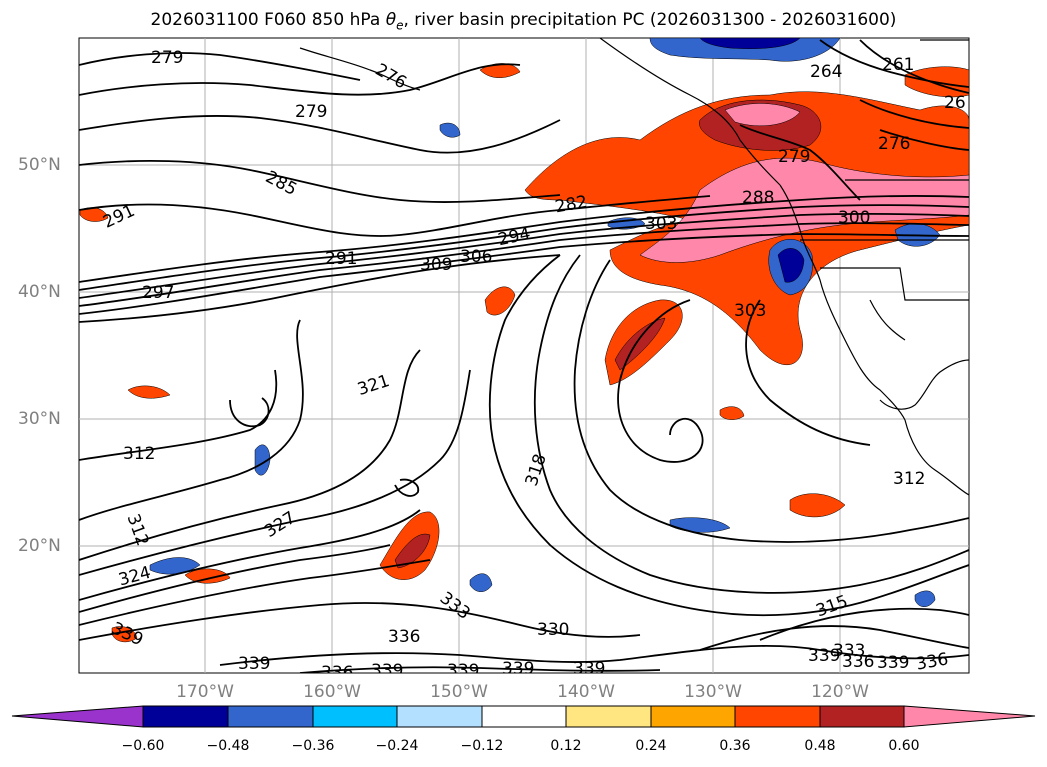 The image size is (1047, 767). I want to click on precip-neg-y, so click(481, 582).